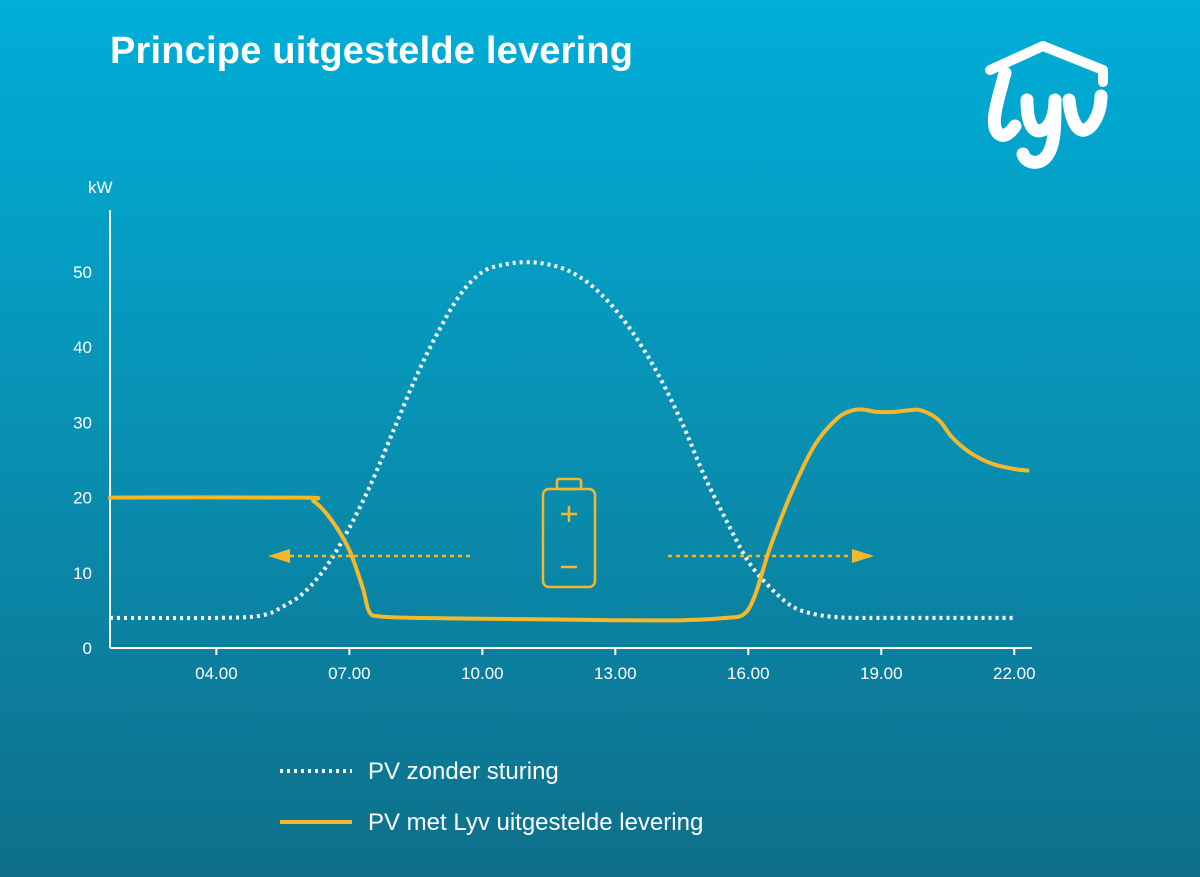 This screenshot has height=877, width=1200. I want to click on x-tick-label: 07.00, so click(349, 673).